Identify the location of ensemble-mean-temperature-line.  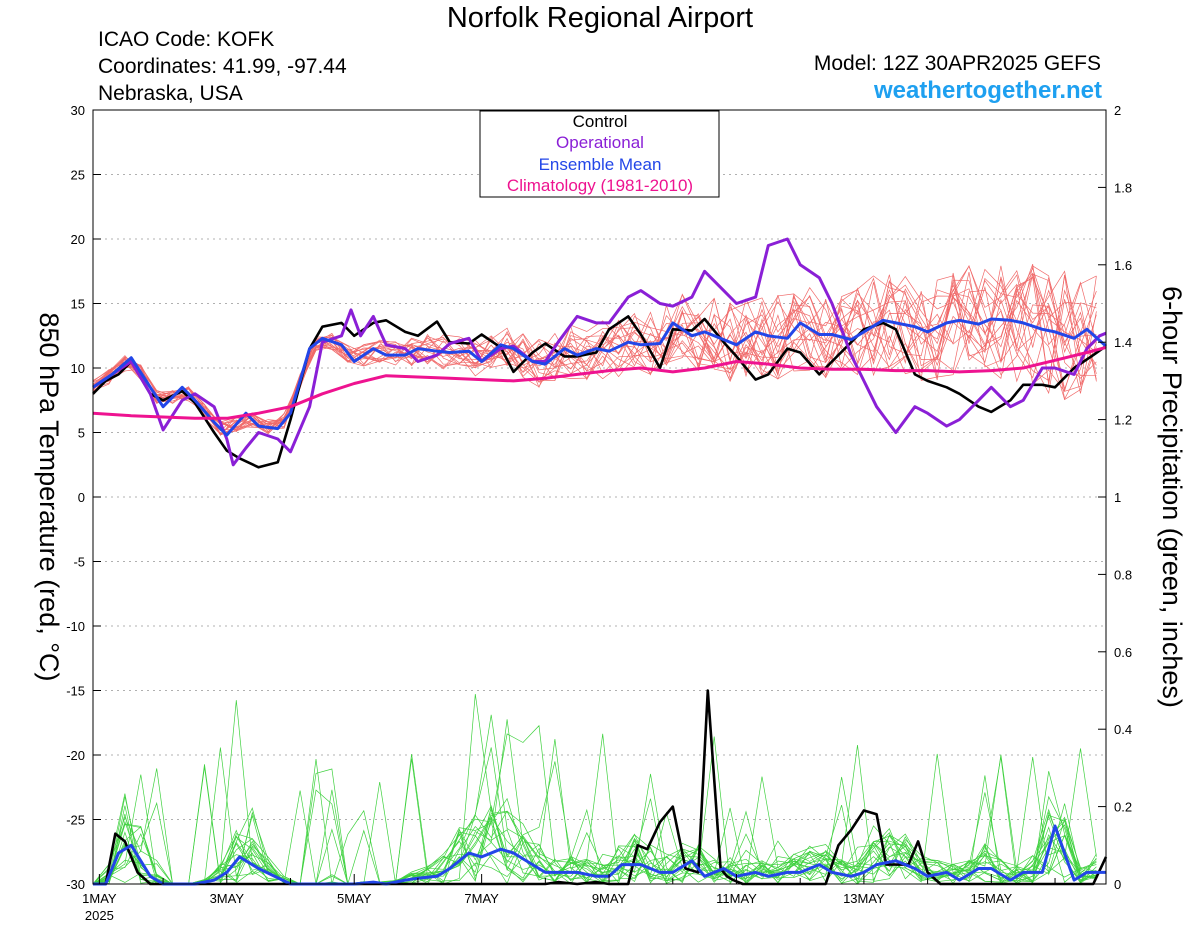
(599, 377).